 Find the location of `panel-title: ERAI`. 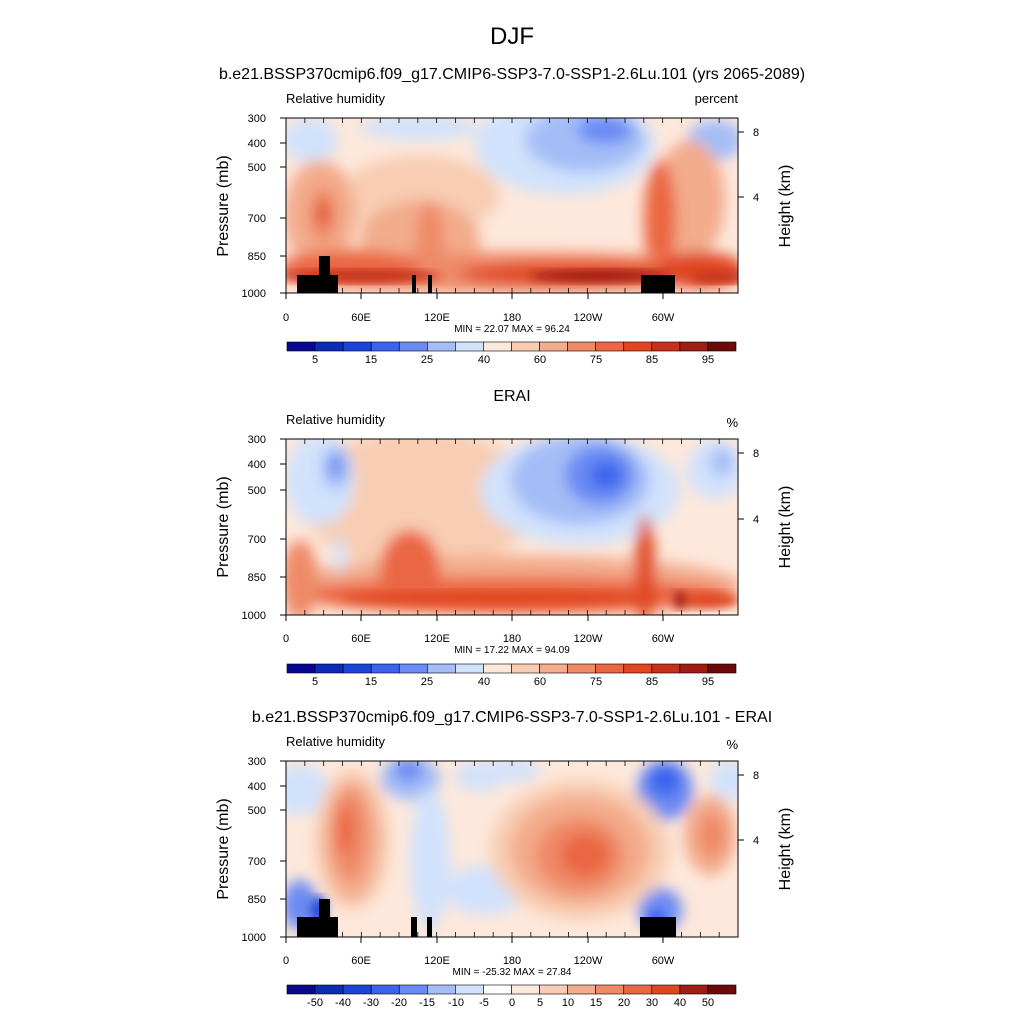

panel-title: ERAI is located at coordinates (511, 396).